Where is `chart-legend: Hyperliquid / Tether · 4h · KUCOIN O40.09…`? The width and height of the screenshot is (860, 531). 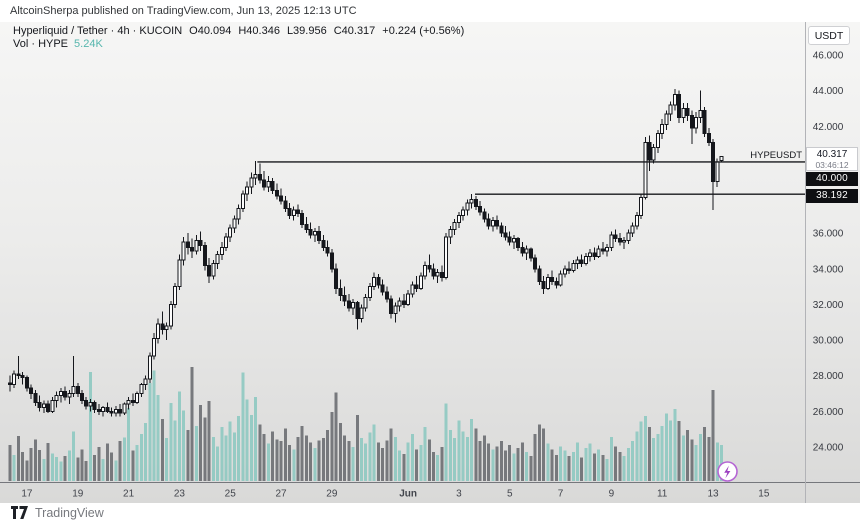 chart-legend: Hyperliquid / Tether · 4h · KUCOIN O40.09… is located at coordinates (238, 31).